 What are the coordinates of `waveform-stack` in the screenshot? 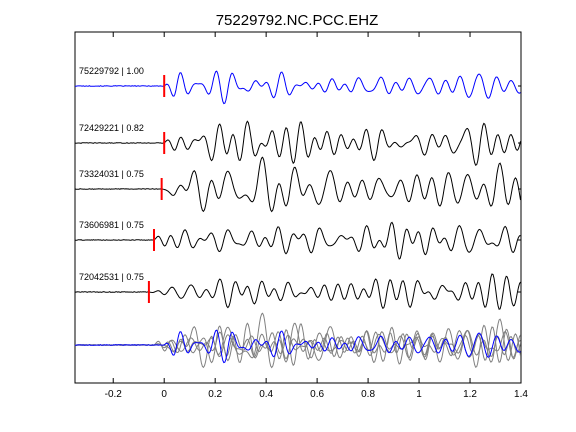 It's located at (297, 340).